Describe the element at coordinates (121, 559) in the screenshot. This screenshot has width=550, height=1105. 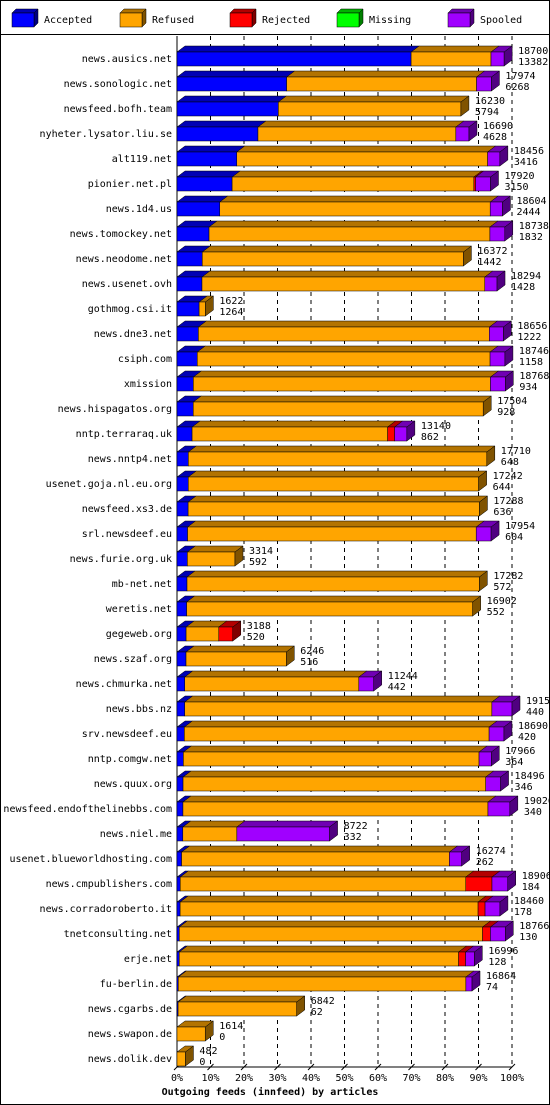
I see `category-label: news.furie.org.uk` at that location.